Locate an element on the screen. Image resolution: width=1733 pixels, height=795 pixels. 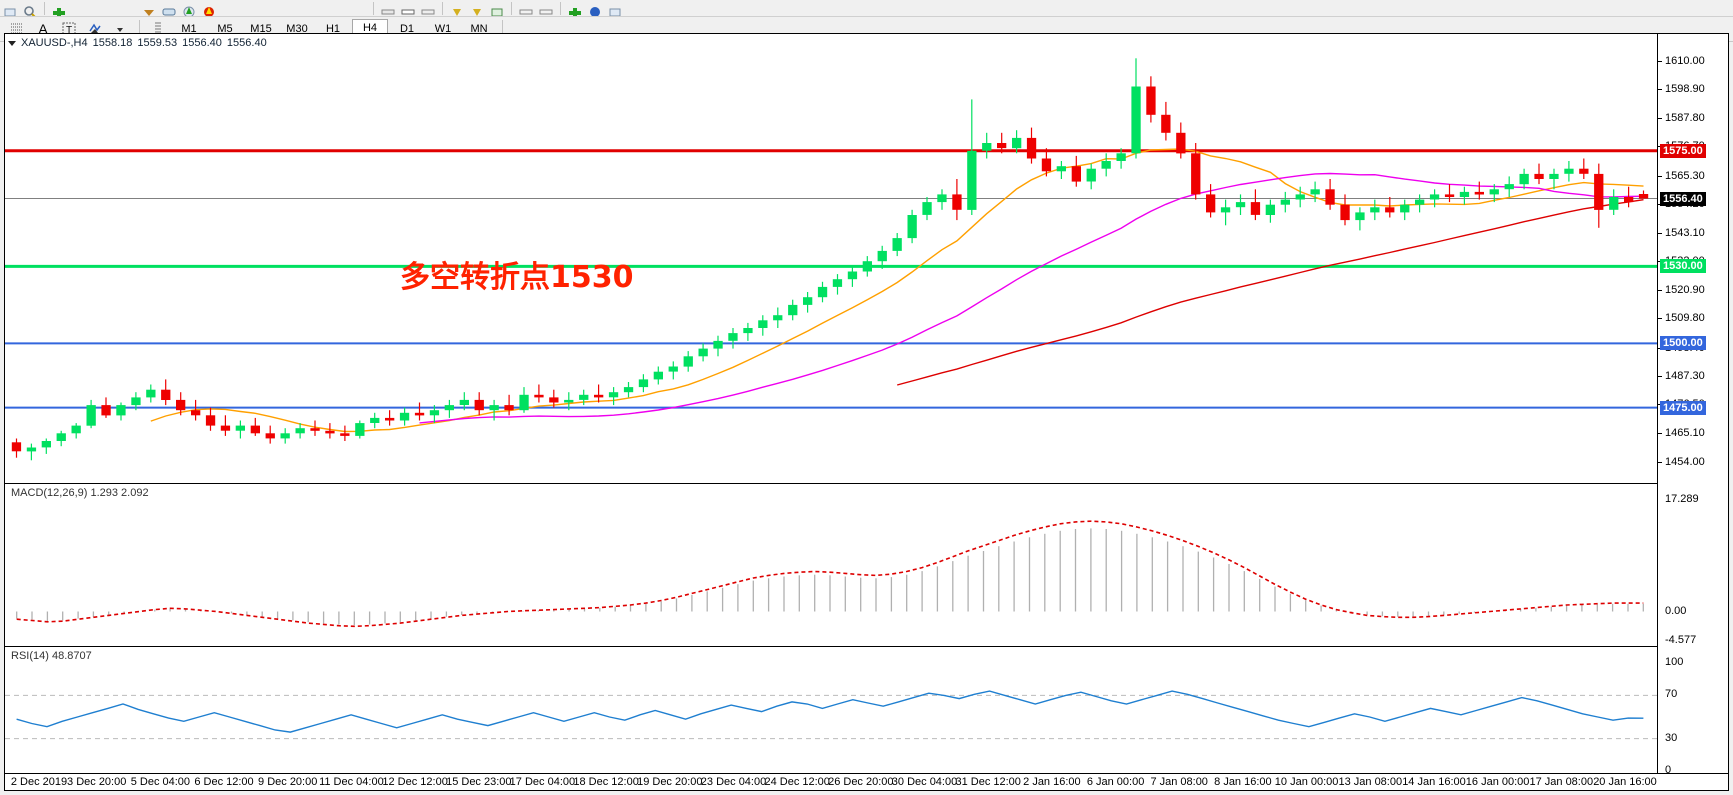
zoom-icon is located at coordinates (30, 8).